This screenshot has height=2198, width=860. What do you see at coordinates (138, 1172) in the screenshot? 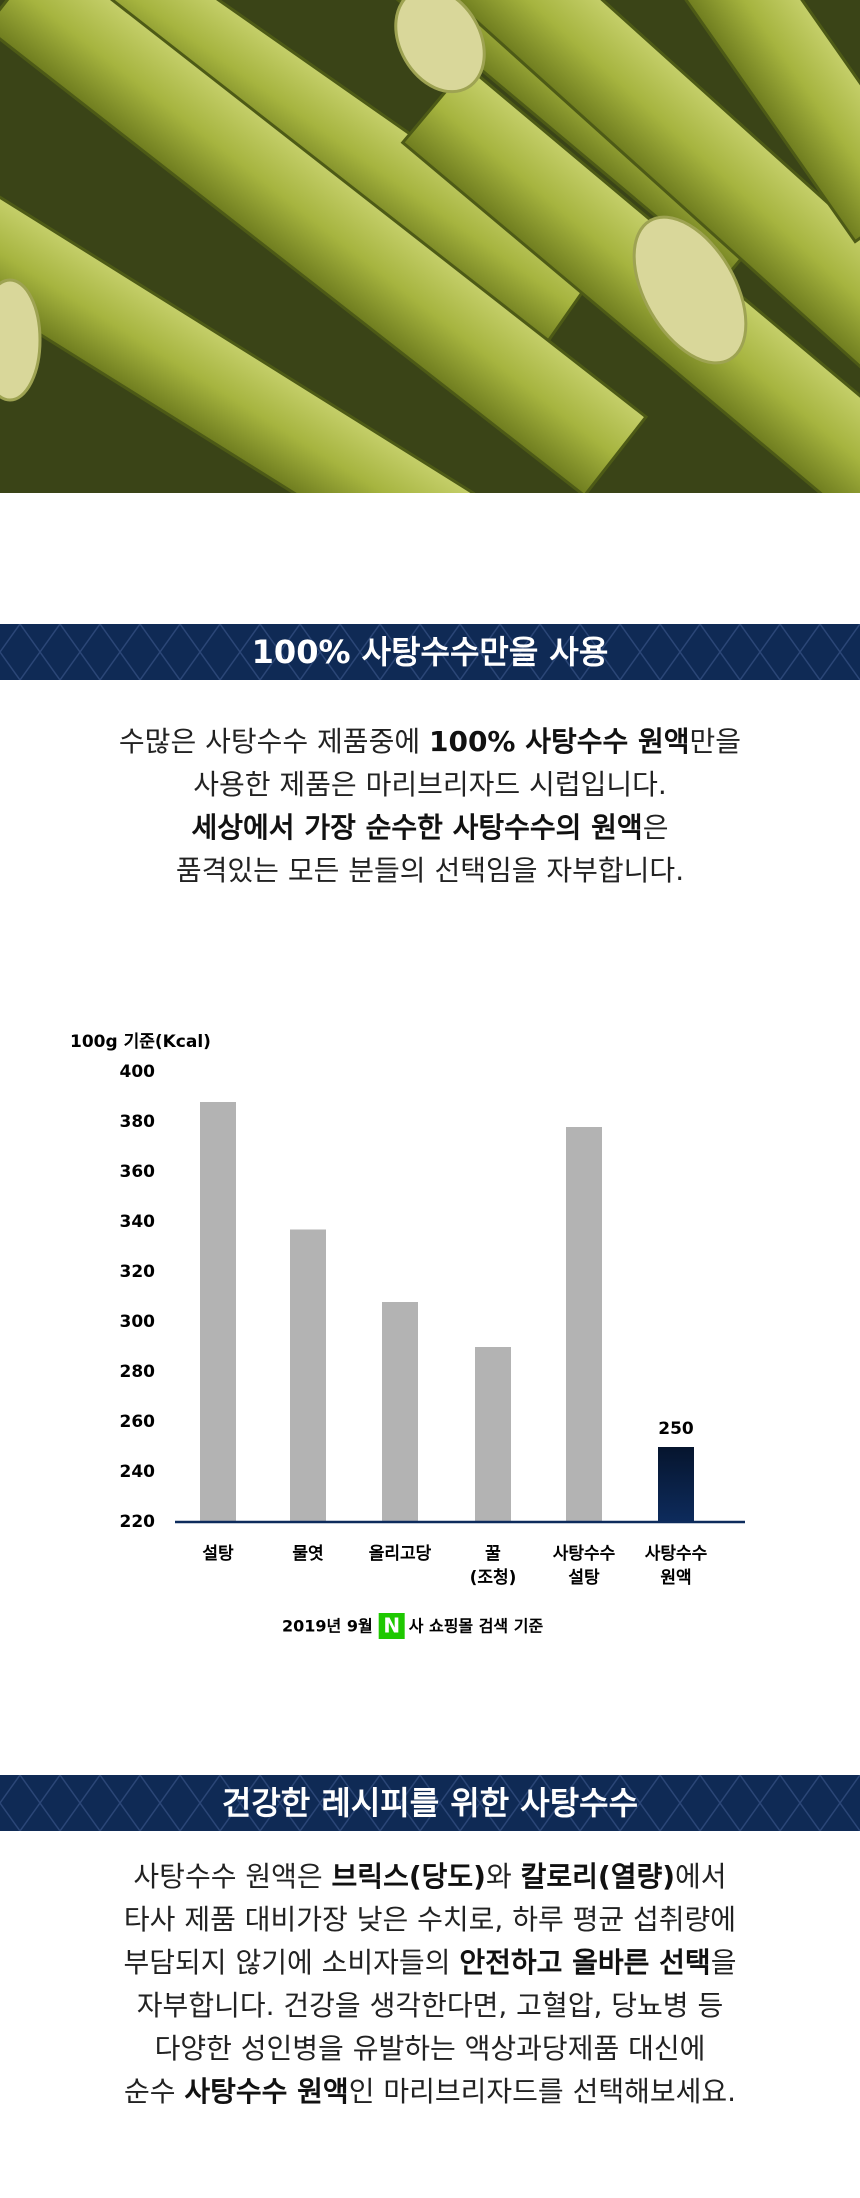
I see `y-tick-label: 360` at bounding box center [138, 1172].